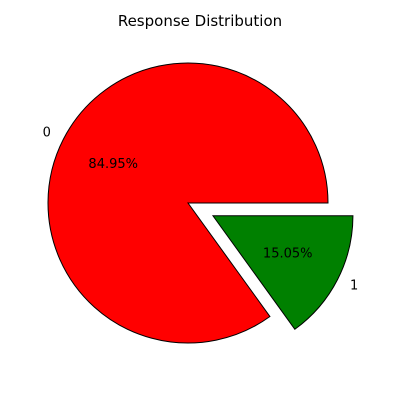 The image size is (400, 400). Describe the element at coordinates (200, 21) in the screenshot. I see `chart-title: Response Distribution` at that location.